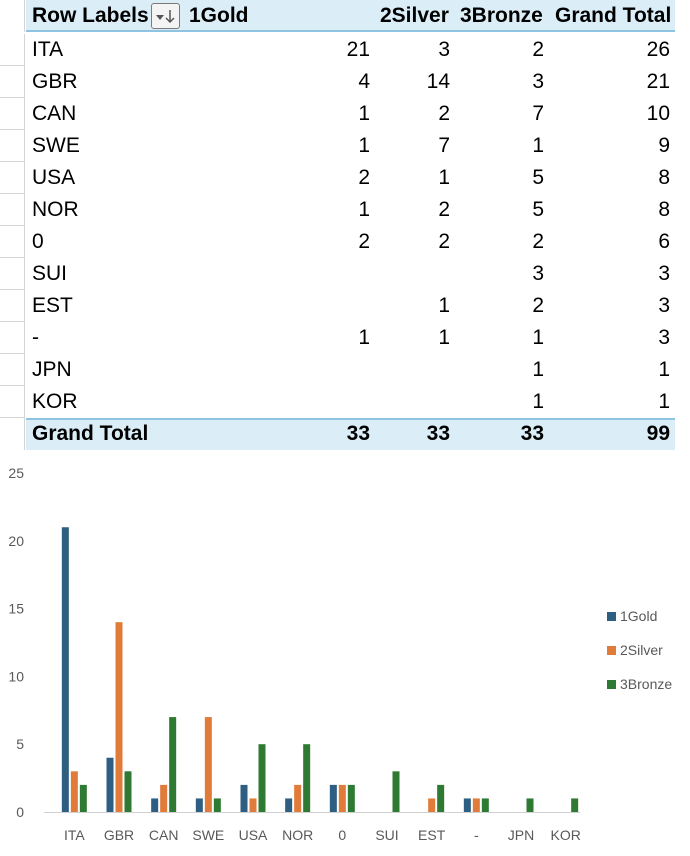 Image resolution: width=690 pixels, height=856 pixels. Describe the element at coordinates (664, 209) in the screenshot. I see `row-total-value: 8` at that location.